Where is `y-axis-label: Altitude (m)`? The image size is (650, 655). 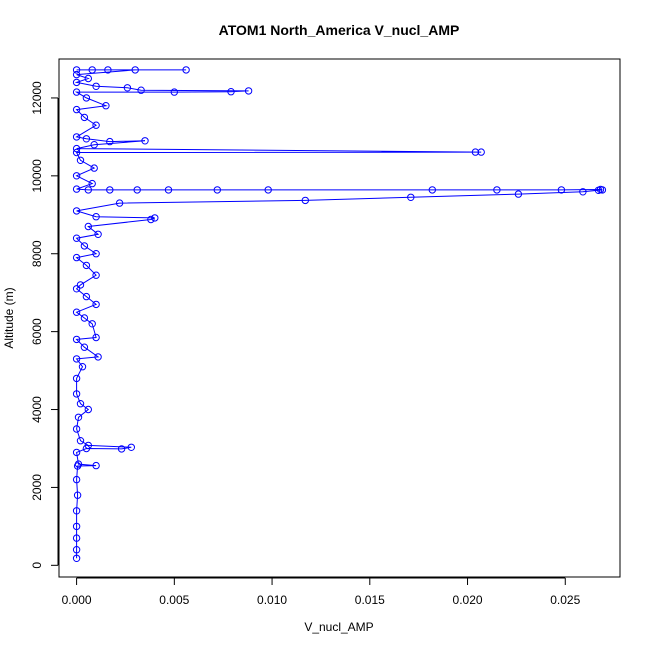 y-axis-label: Altitude (m) is located at coordinates (9, 317).